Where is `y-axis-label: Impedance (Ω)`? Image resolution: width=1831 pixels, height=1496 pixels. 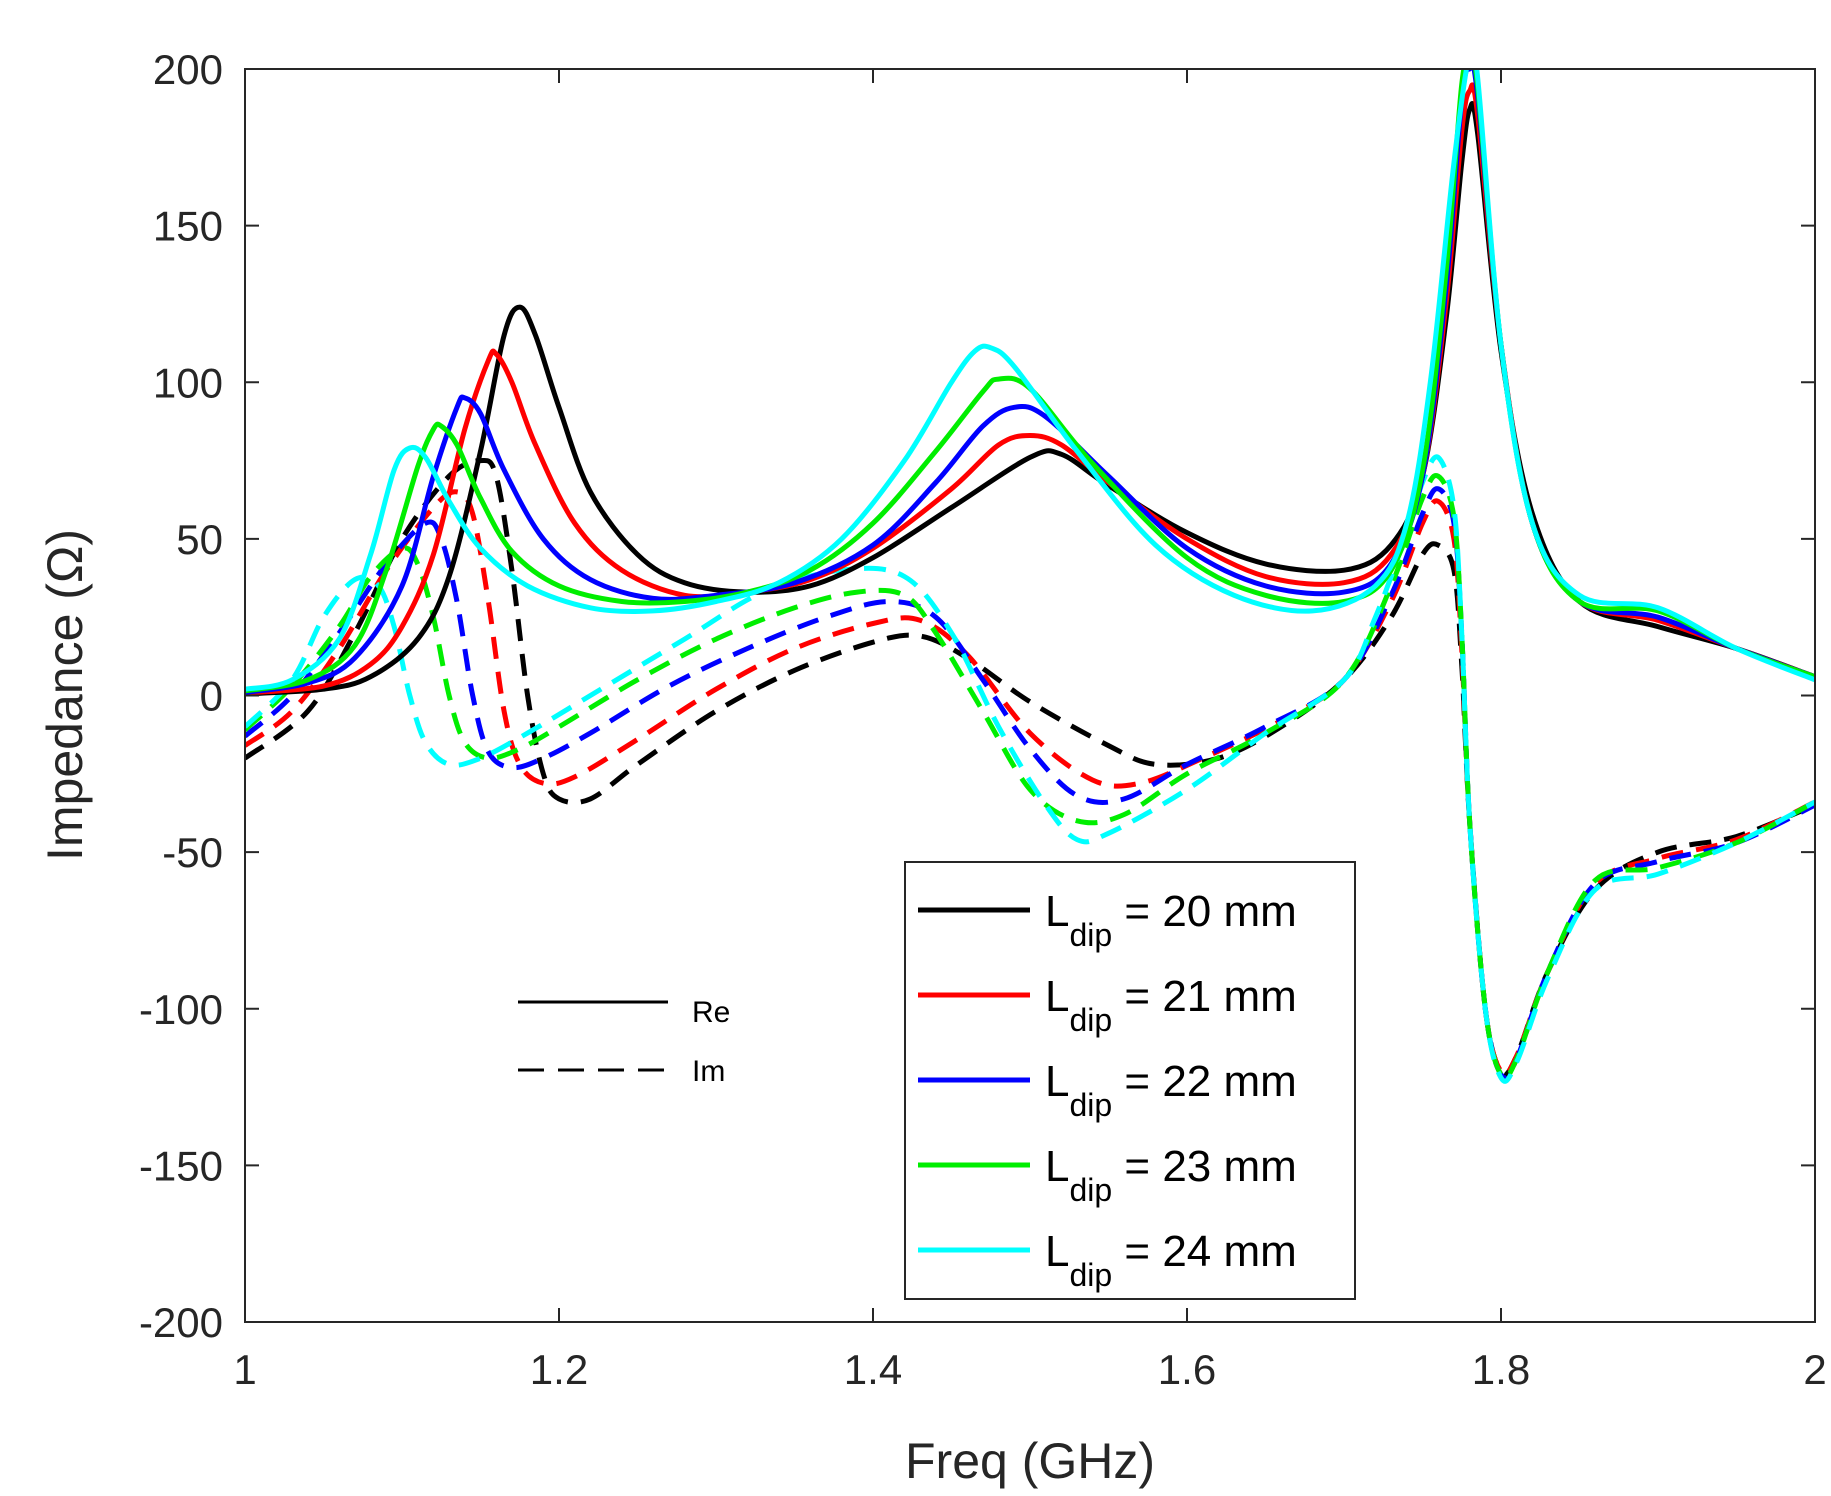
y-axis-label: Impedance (Ω) is located at coordinates (65, 695).